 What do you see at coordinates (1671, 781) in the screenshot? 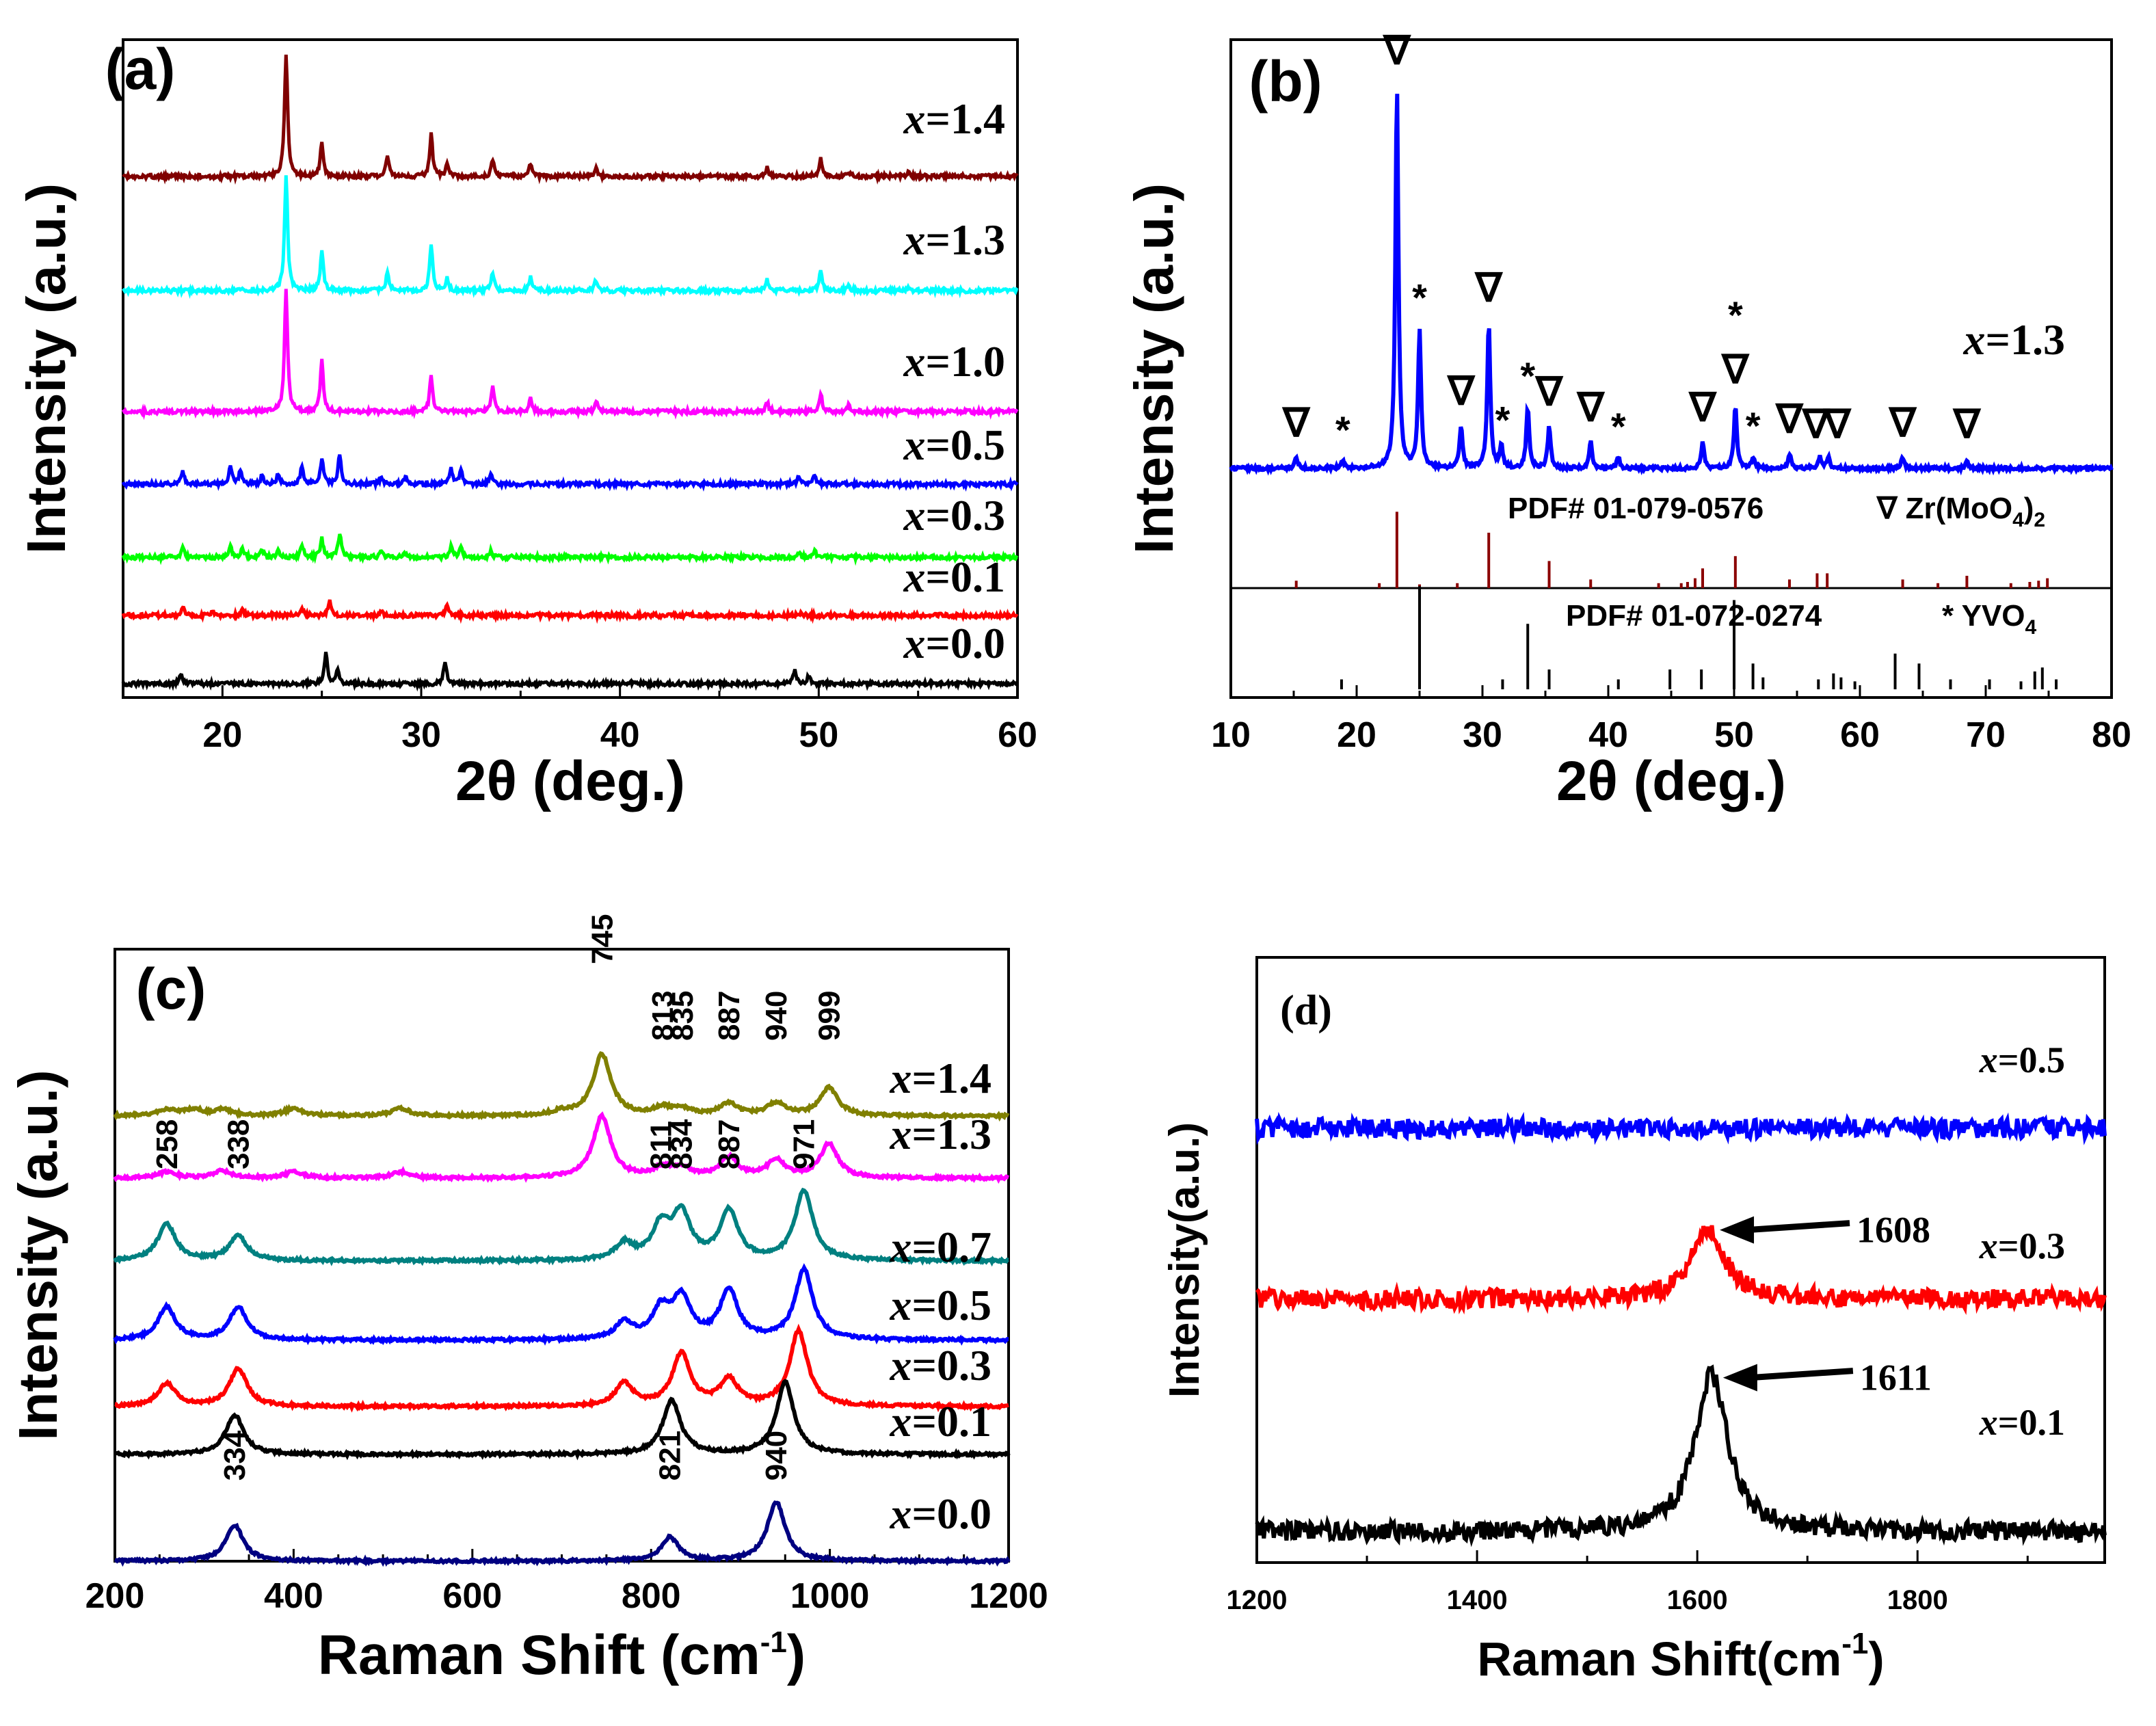
I see `x-axis-label: 2θ (deg.)` at bounding box center [1671, 781].